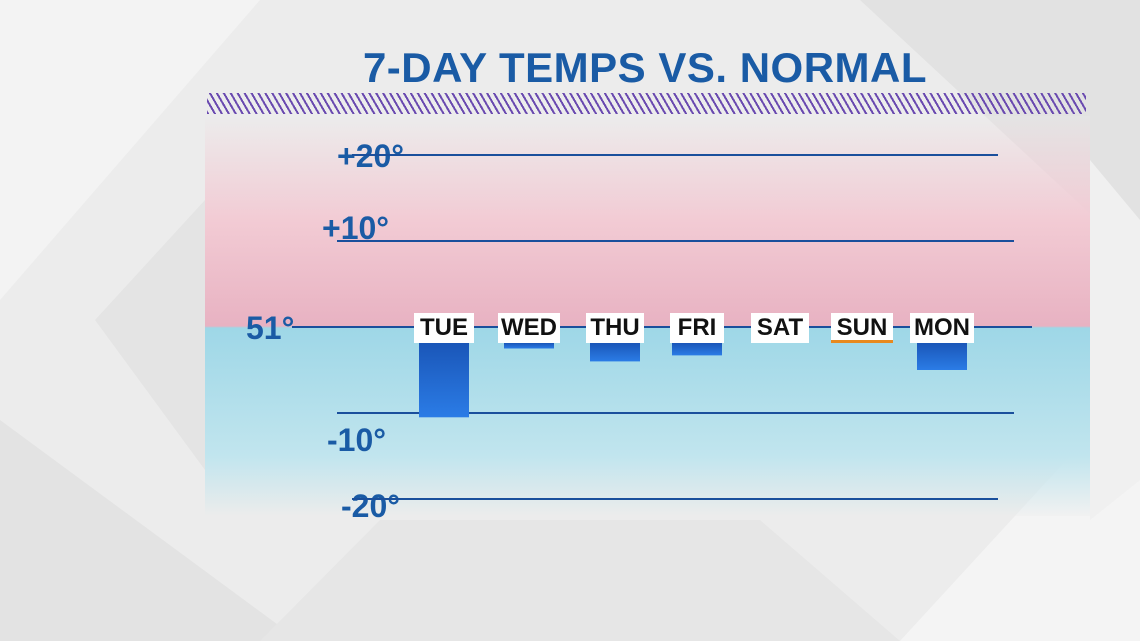  Describe the element at coordinates (862, 328) in the screenshot. I see `day-label-sun: SUN` at that location.